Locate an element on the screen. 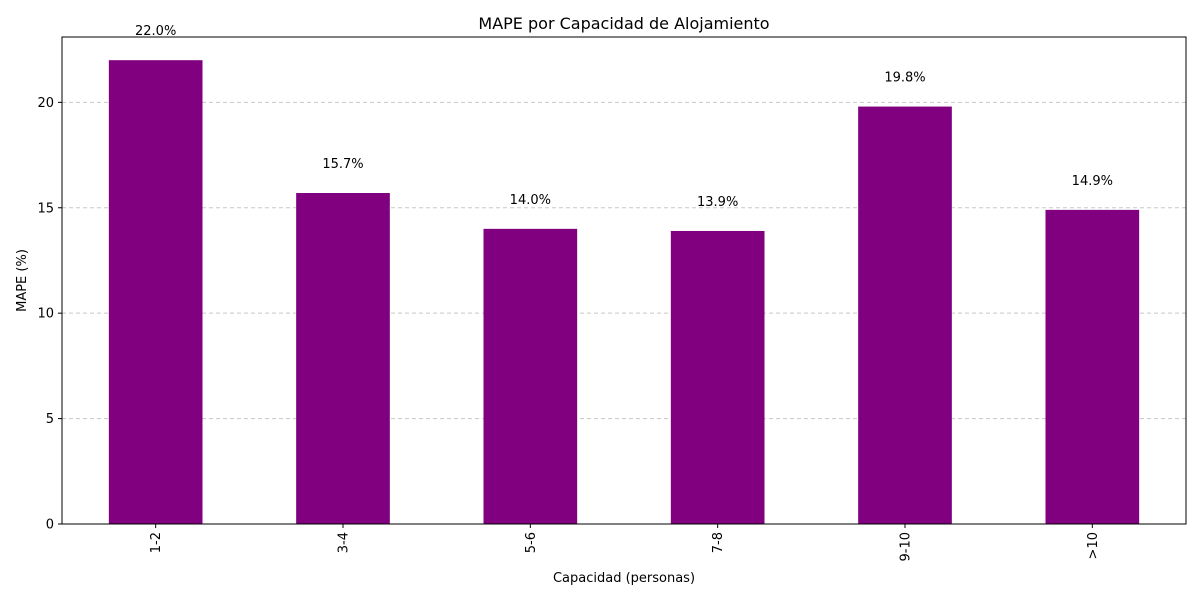 The image size is (1200, 600). bar-value-label: 19.8% is located at coordinates (904, 77).